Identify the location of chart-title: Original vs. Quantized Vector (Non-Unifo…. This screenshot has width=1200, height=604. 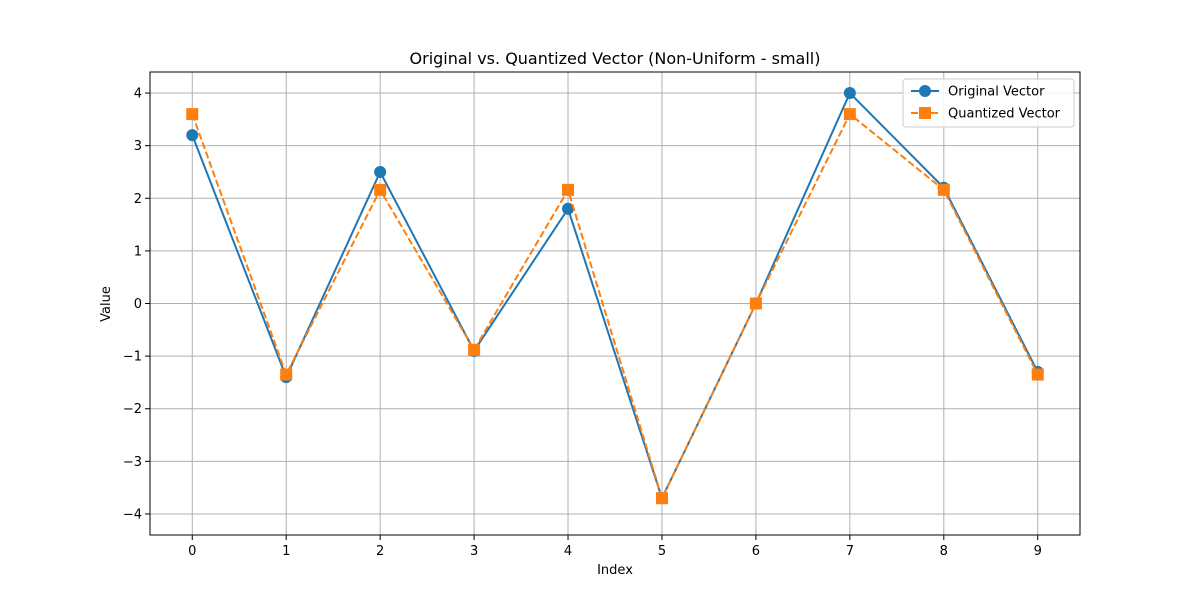
(615, 58).